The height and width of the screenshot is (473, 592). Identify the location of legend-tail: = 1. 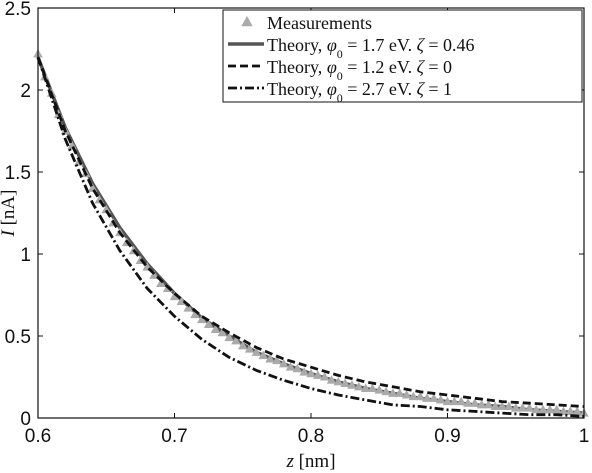
(438, 89).